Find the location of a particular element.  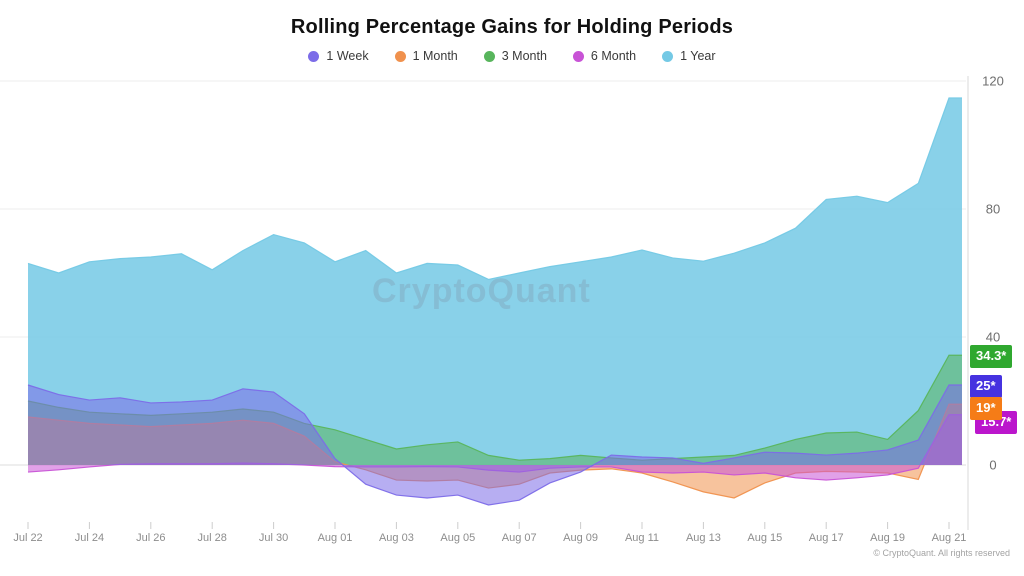

legend-label: 1 Month is located at coordinates (435, 56).